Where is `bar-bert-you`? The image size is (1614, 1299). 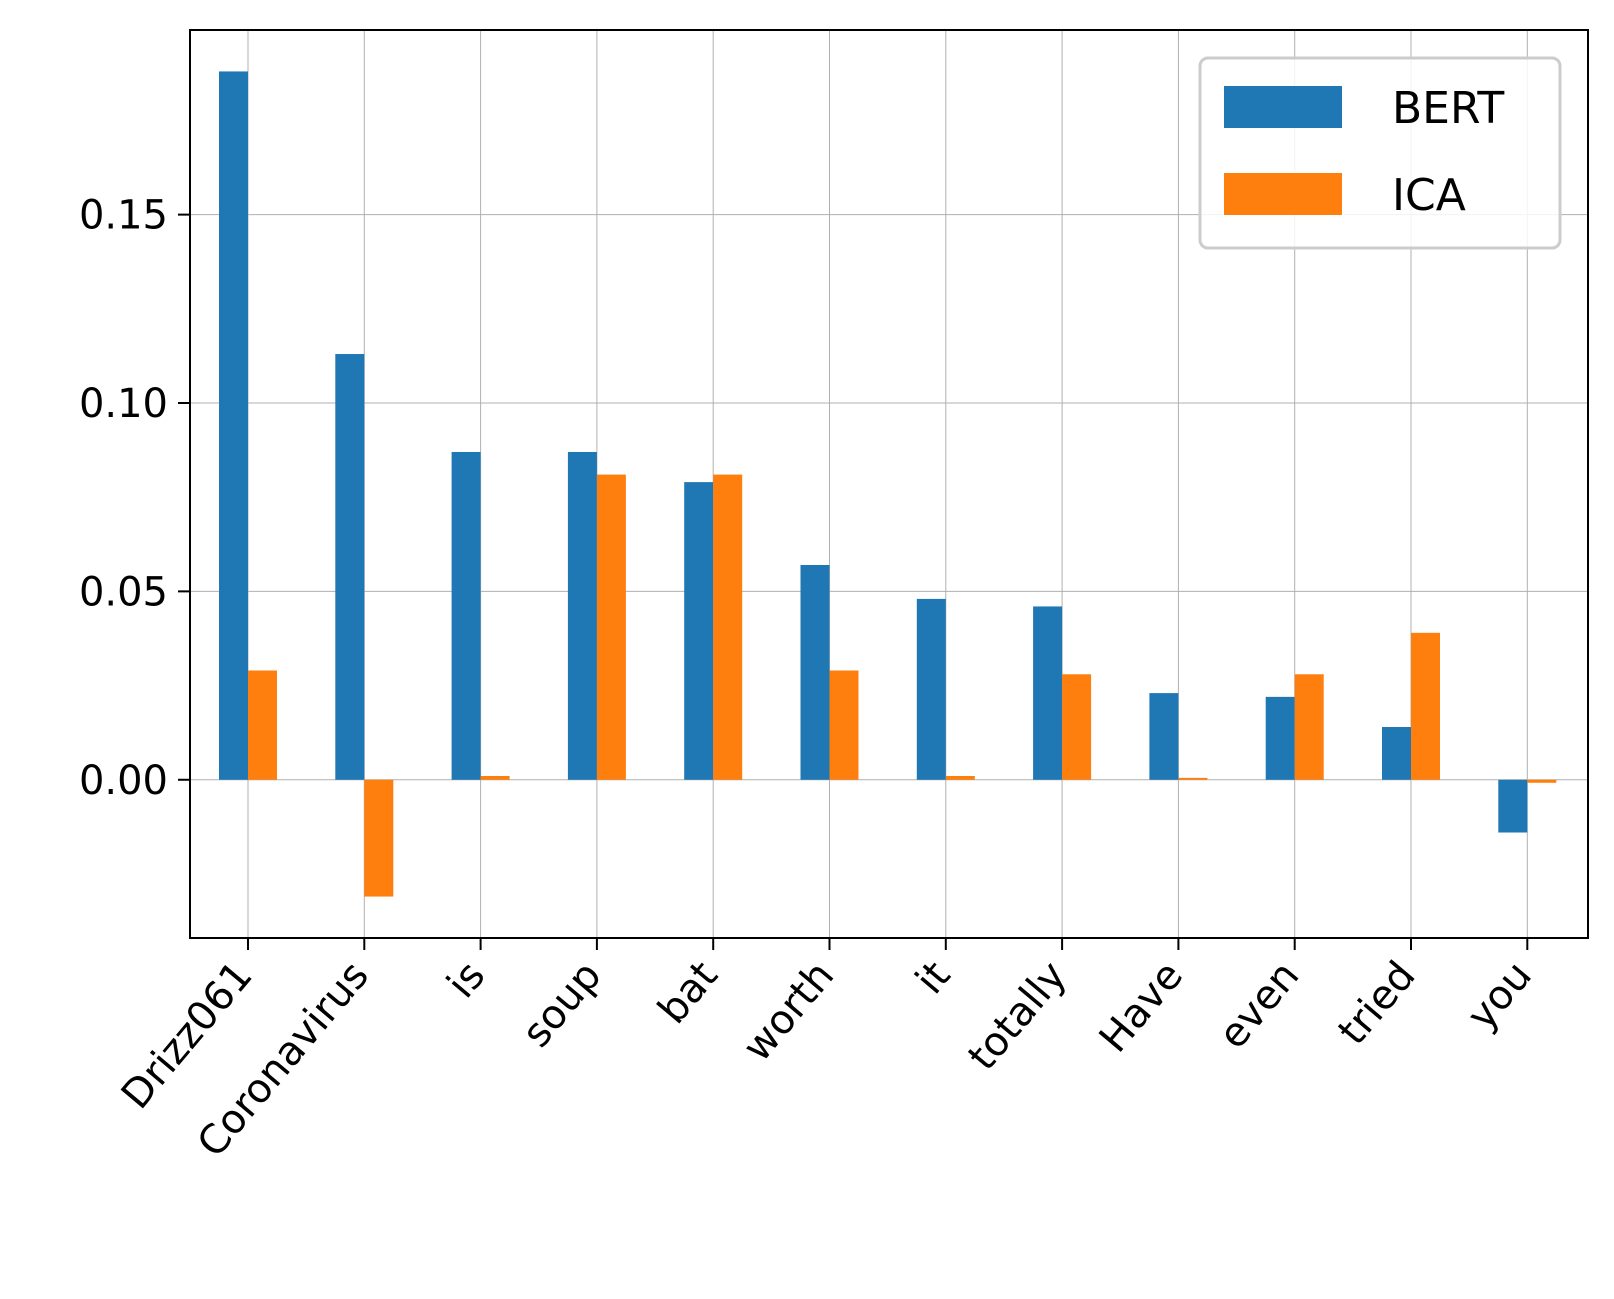
bar-bert-you is located at coordinates (1513, 806).